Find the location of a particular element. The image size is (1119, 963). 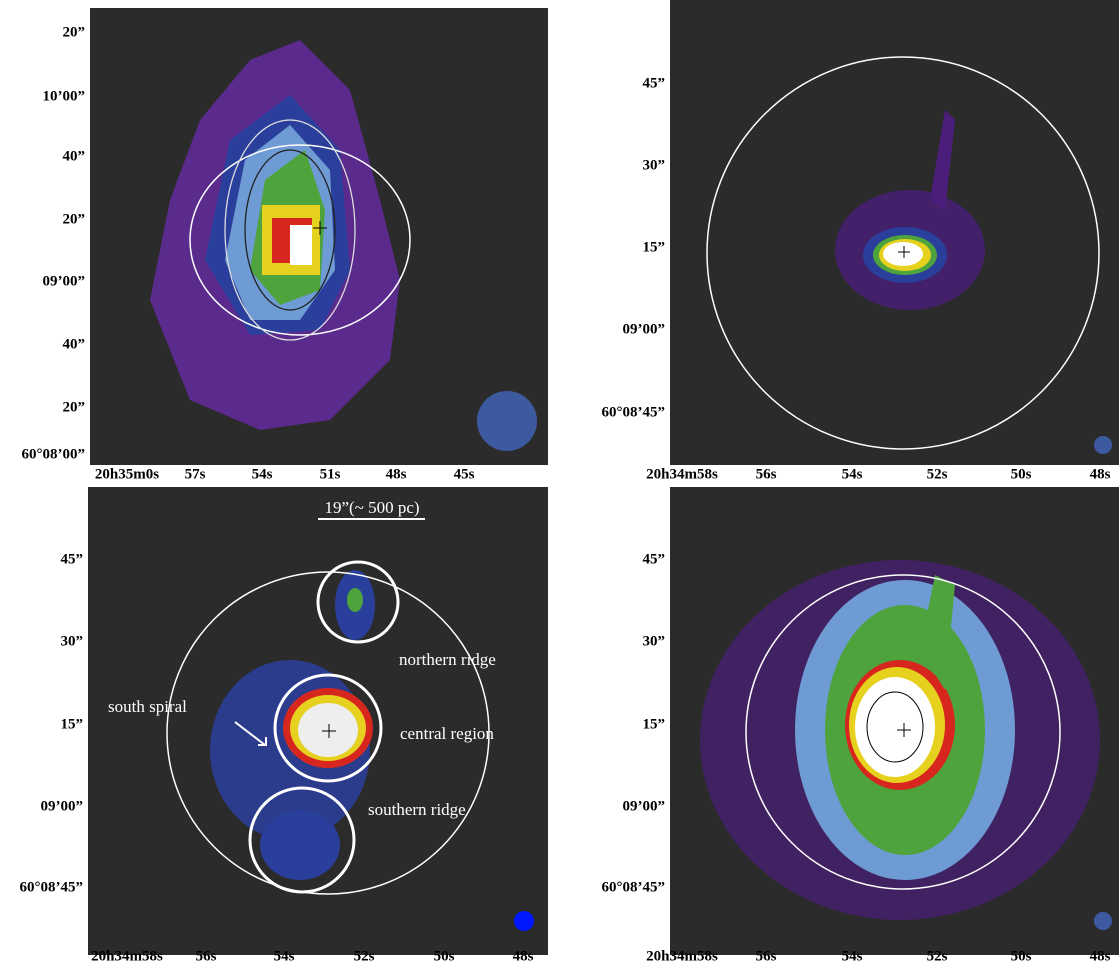

x-tick-label: 57s is located at coordinates (195, 474).